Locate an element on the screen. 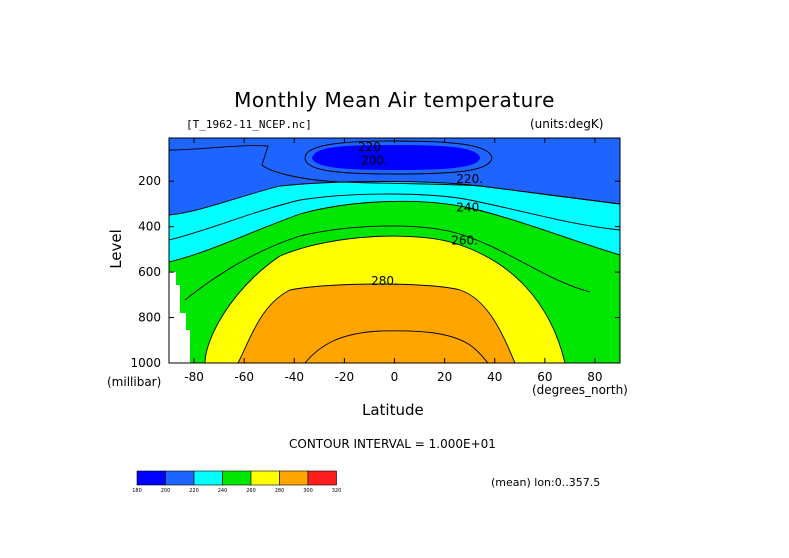 Image resolution: width=789 pixels, height=558 pixels. chart-title: Monthly Mean Air temperature is located at coordinates (394, 100).